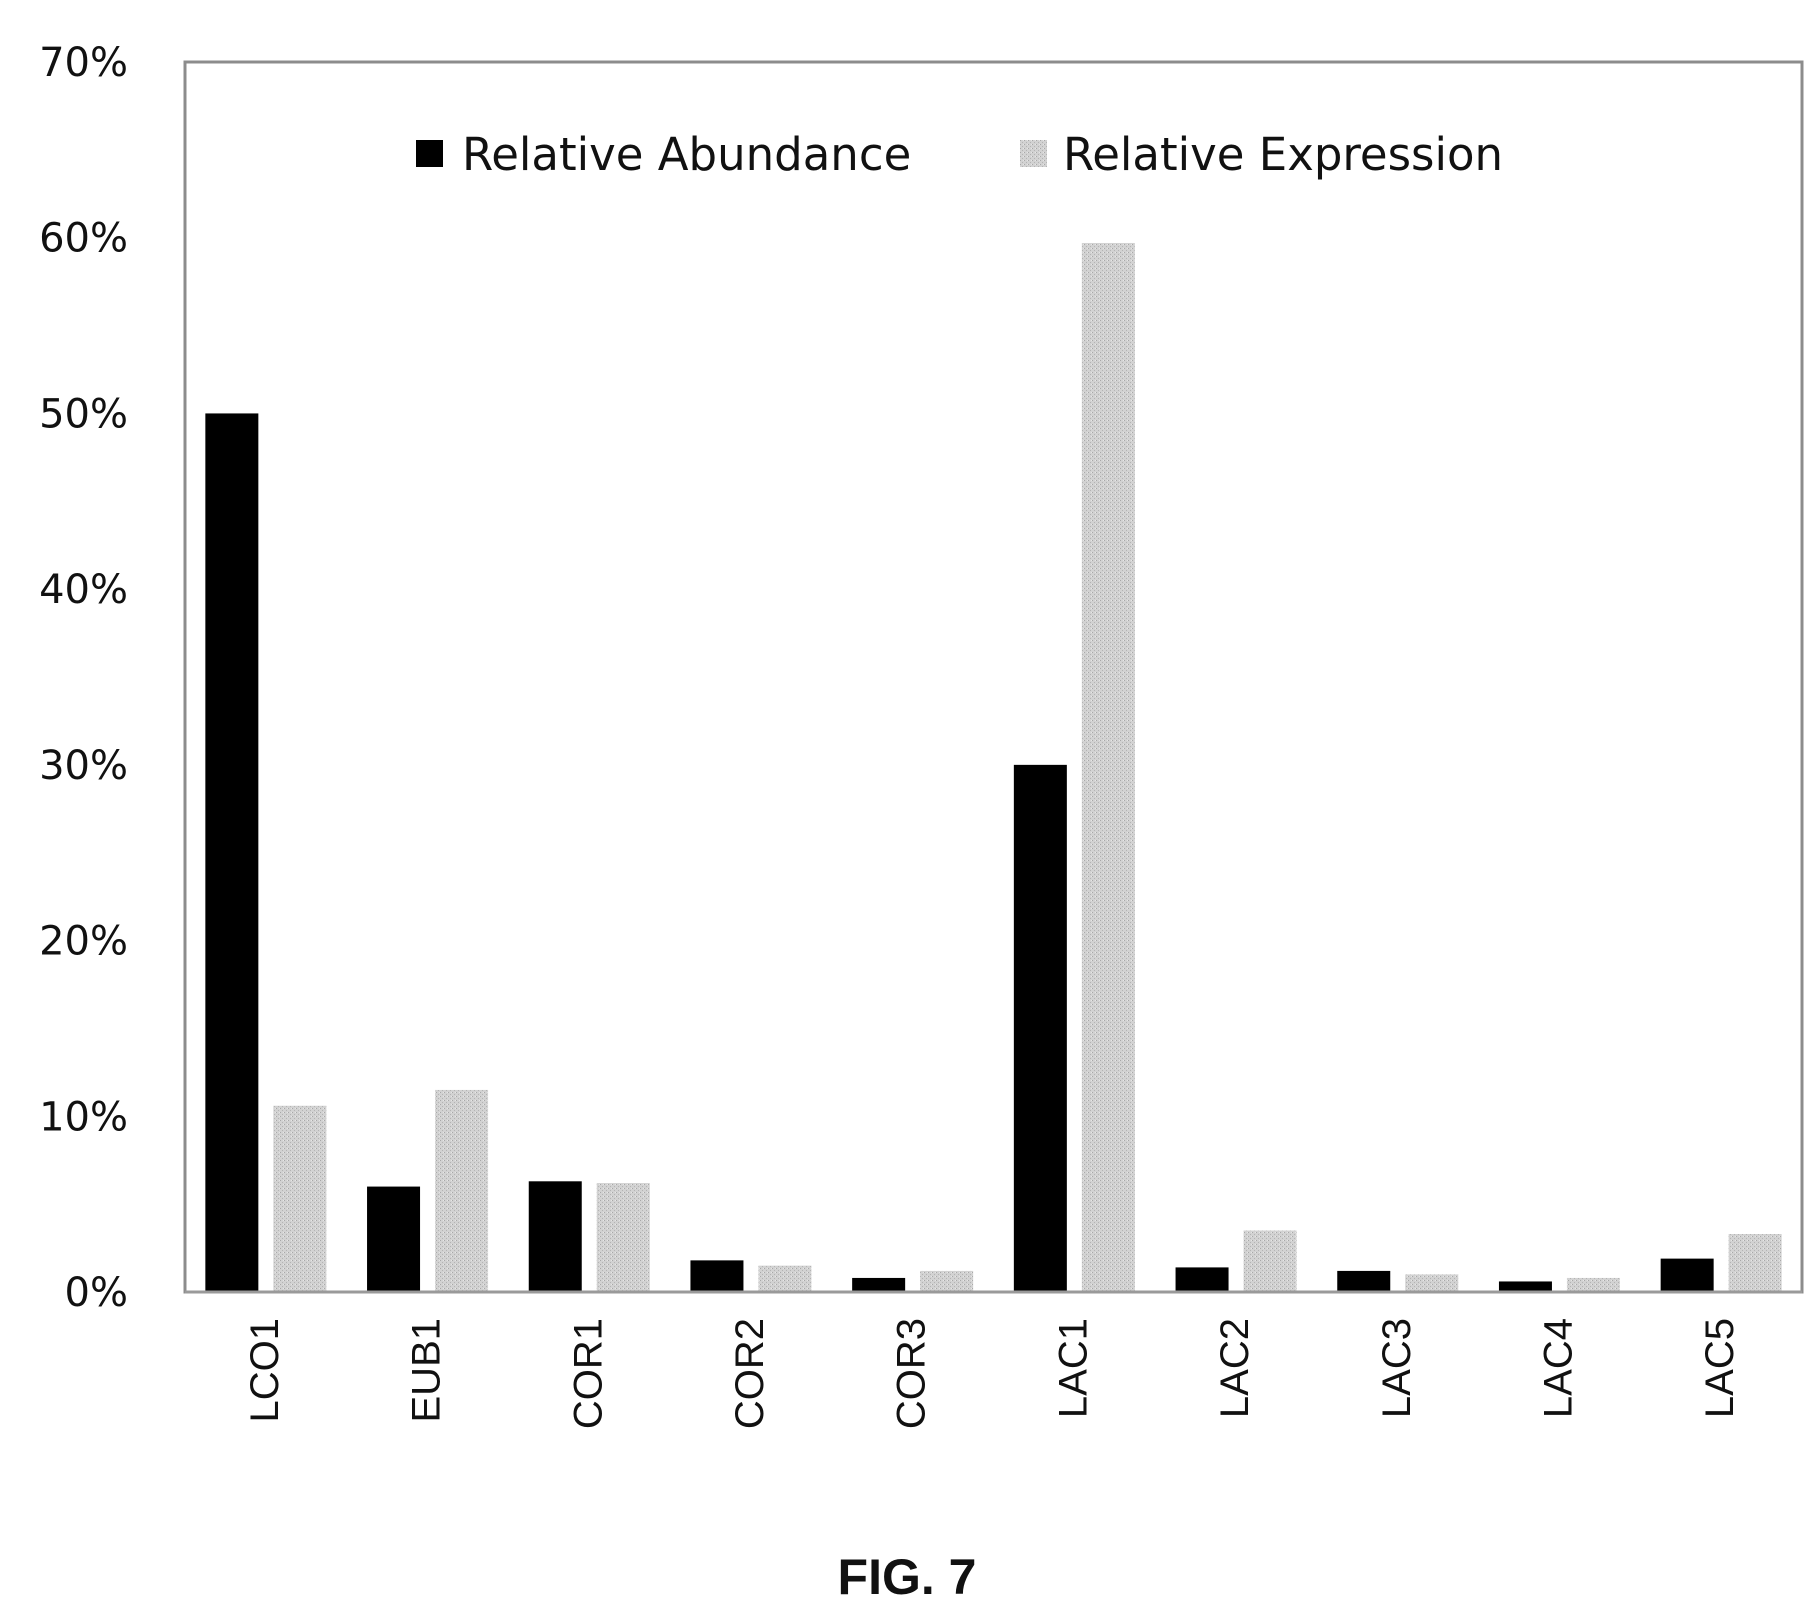  Describe the element at coordinates (912, 1373) in the screenshot. I see `x-tick-label-cor3: COR3` at that location.